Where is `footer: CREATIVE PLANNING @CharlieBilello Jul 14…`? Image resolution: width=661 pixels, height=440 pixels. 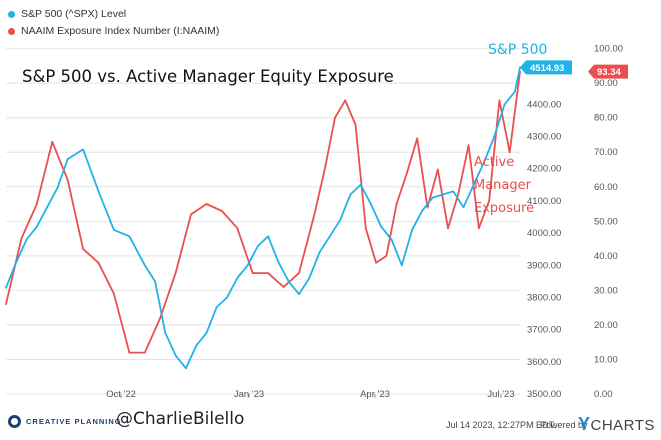 footer: CREATIVE PLANNING @CharlieBilello Jul 14… is located at coordinates (330, 424).